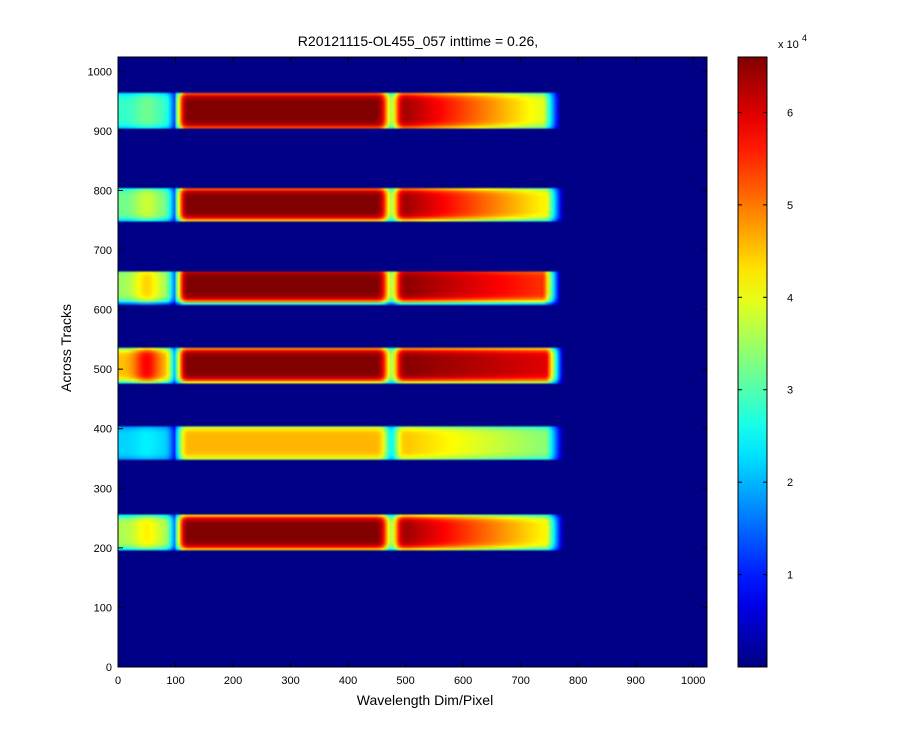 The height and width of the screenshot is (750, 900). I want to click on colorbar-tick-label: 4, so click(790, 298).